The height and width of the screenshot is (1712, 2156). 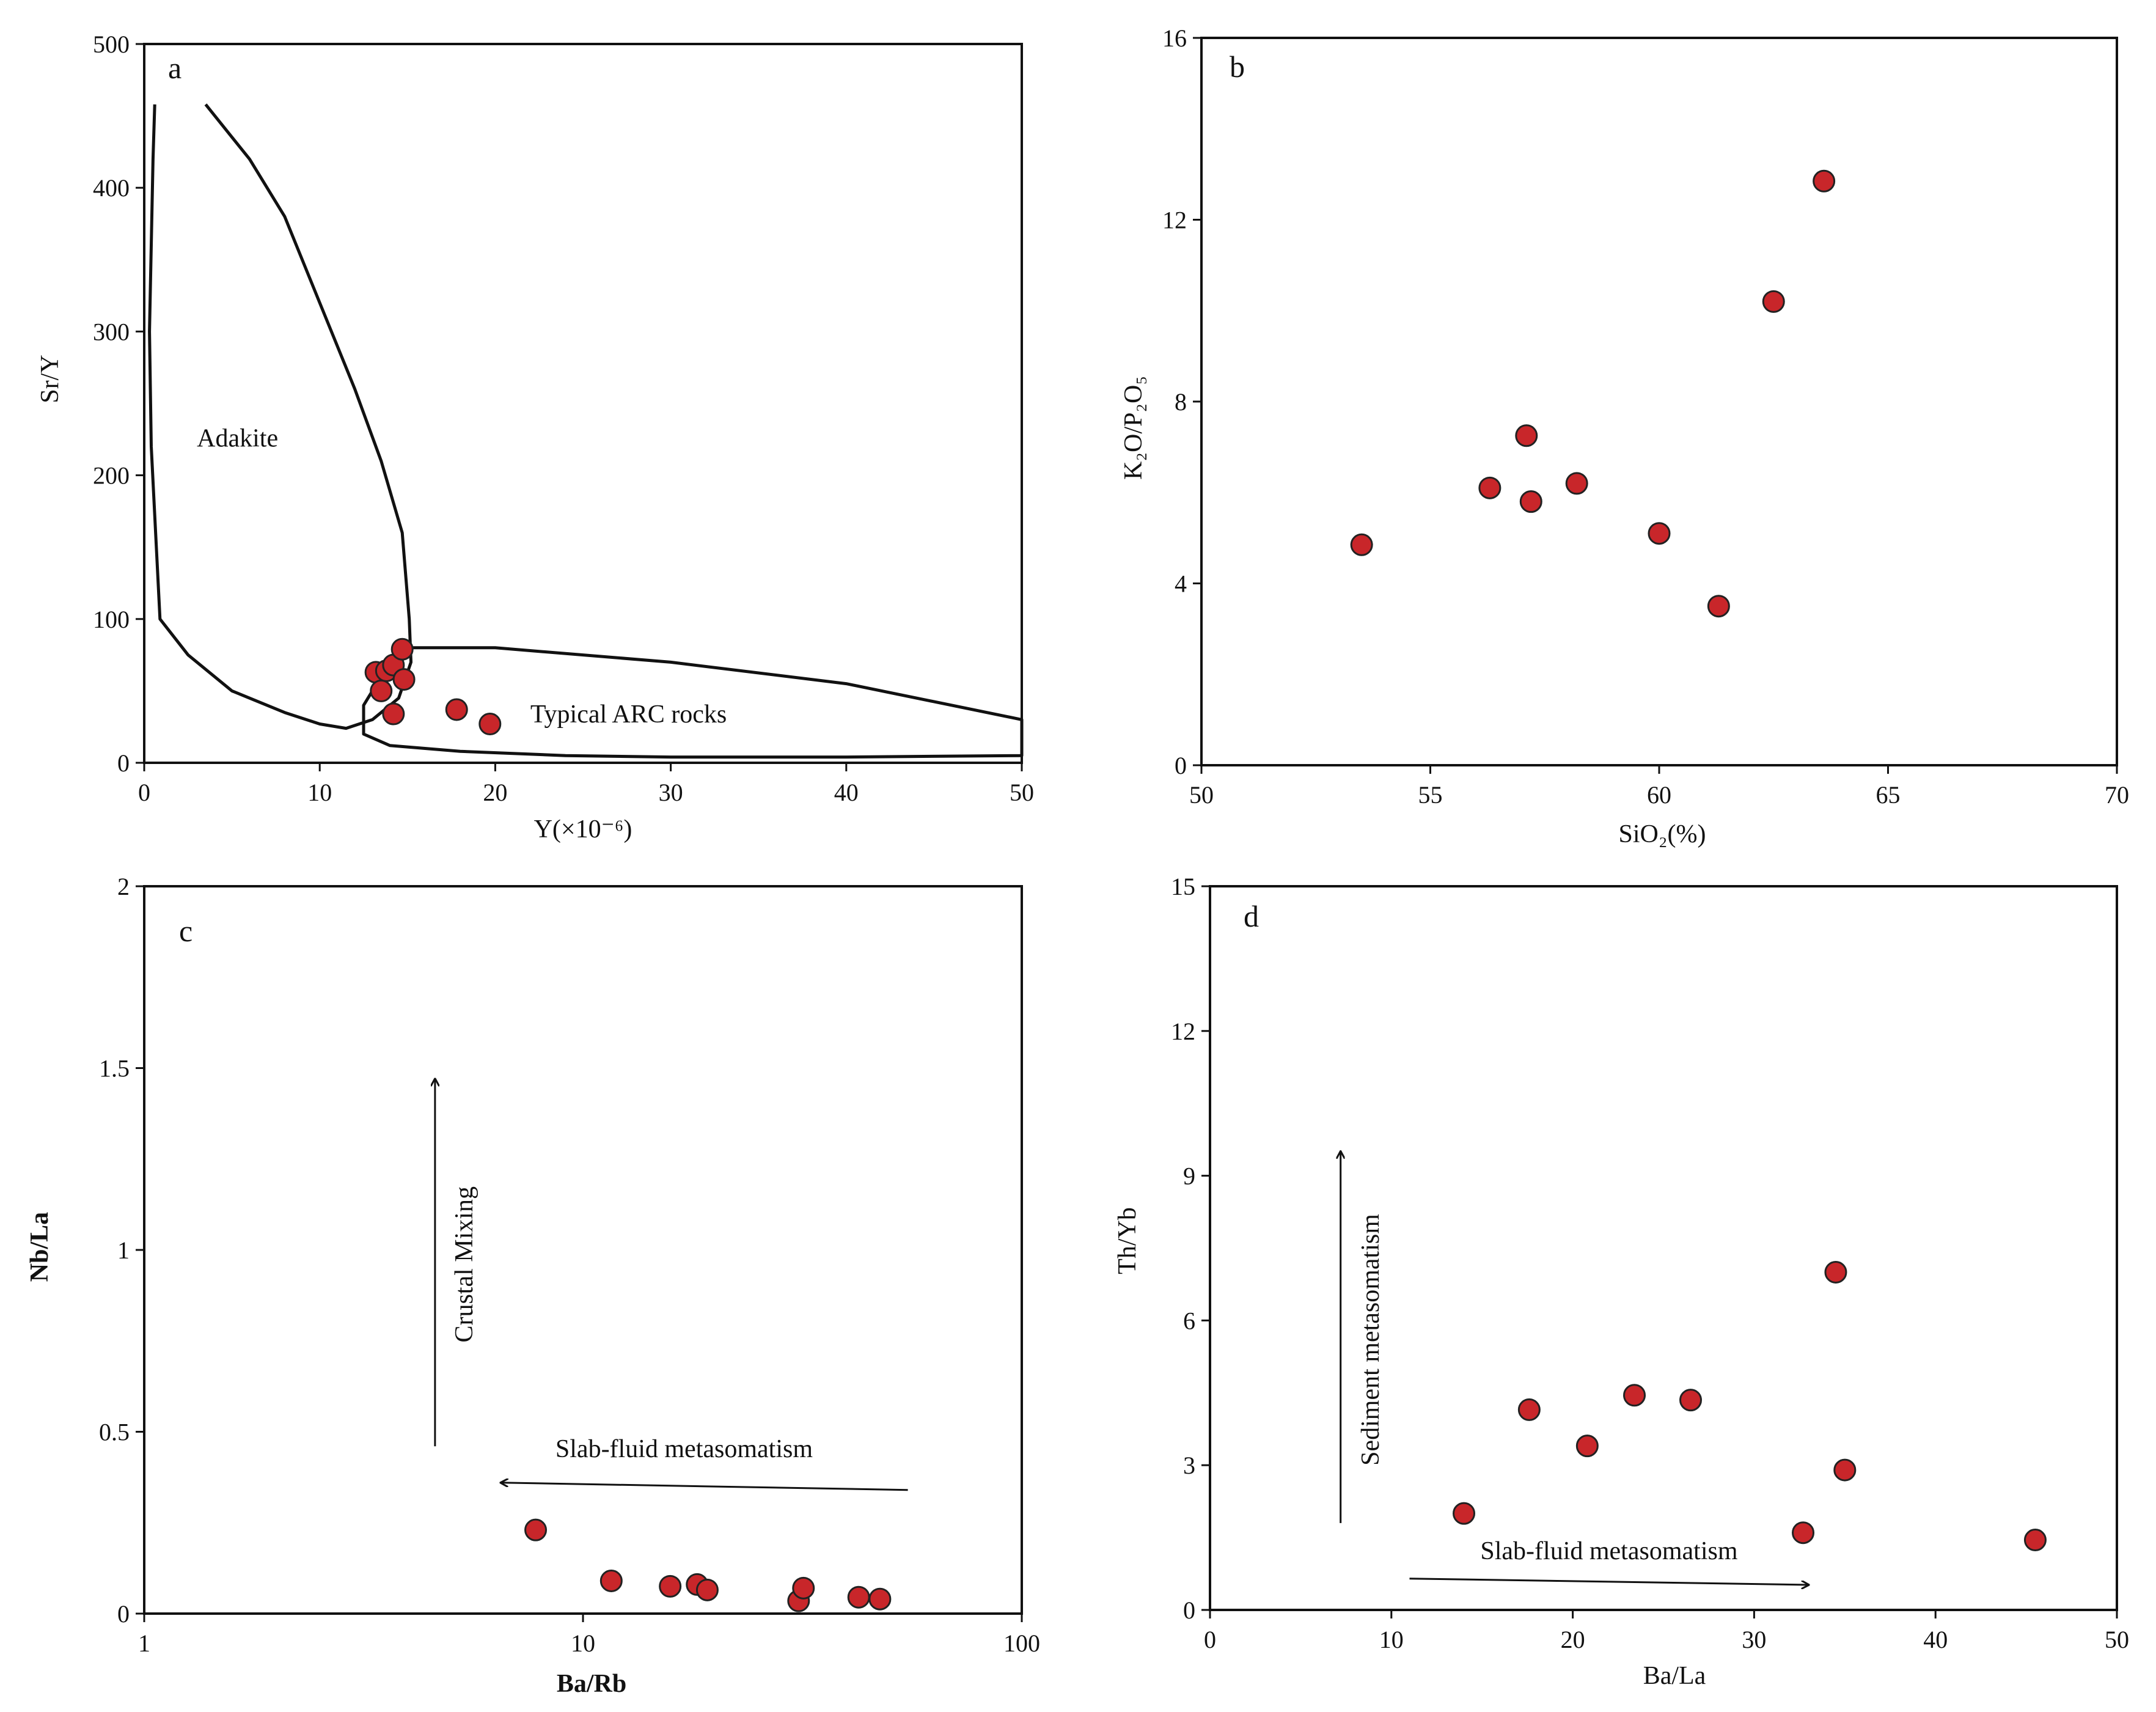 I want to click on annotation-sediment-metasomatism: Sediment metasomatism, so click(x=1371, y=1340).